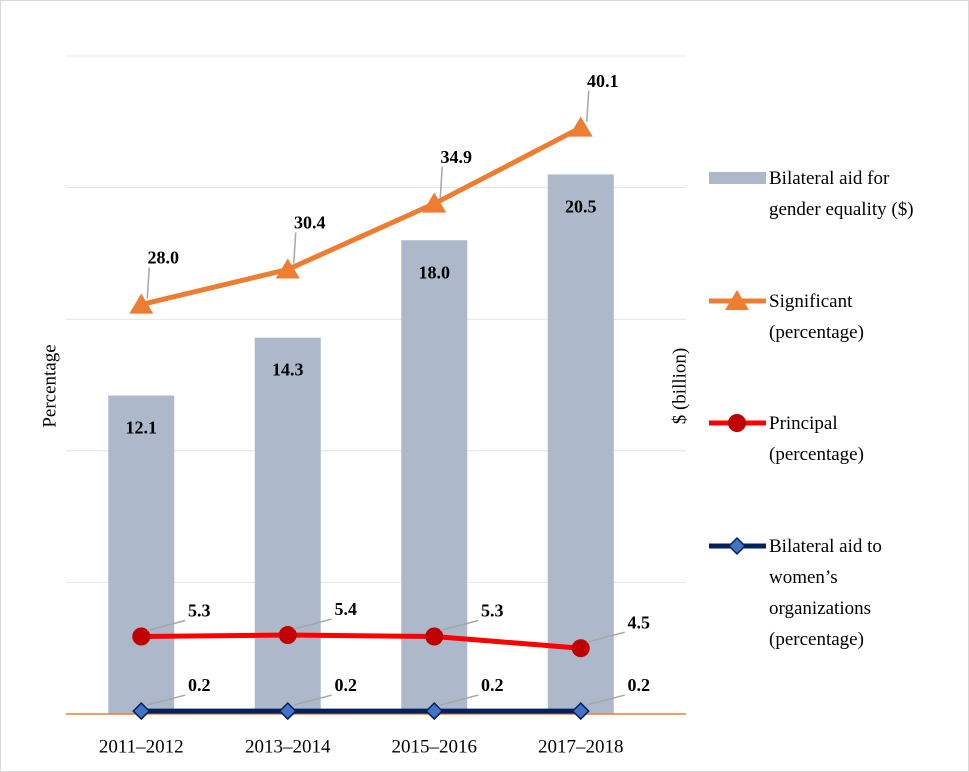 This screenshot has width=969, height=772. I want to click on data-label: 12.1, so click(142, 428).